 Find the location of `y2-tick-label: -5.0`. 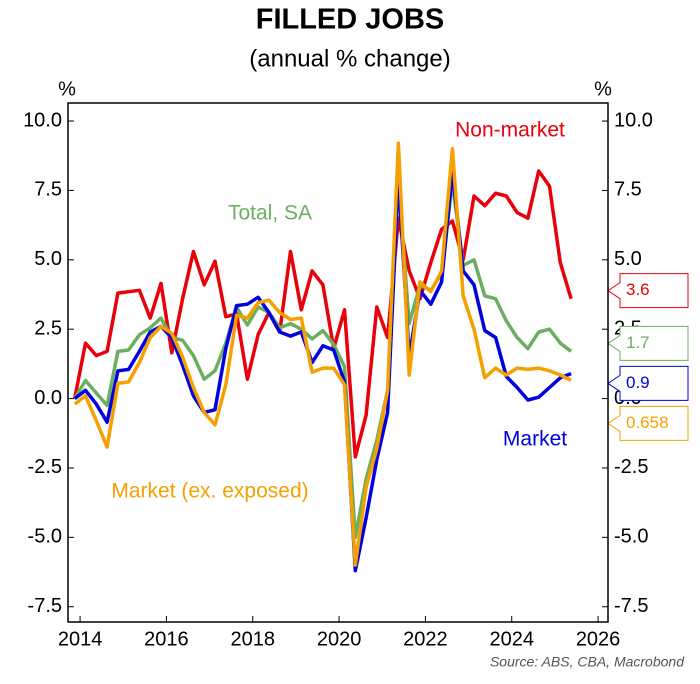

y2-tick-label: -5.0 is located at coordinates (631, 537).